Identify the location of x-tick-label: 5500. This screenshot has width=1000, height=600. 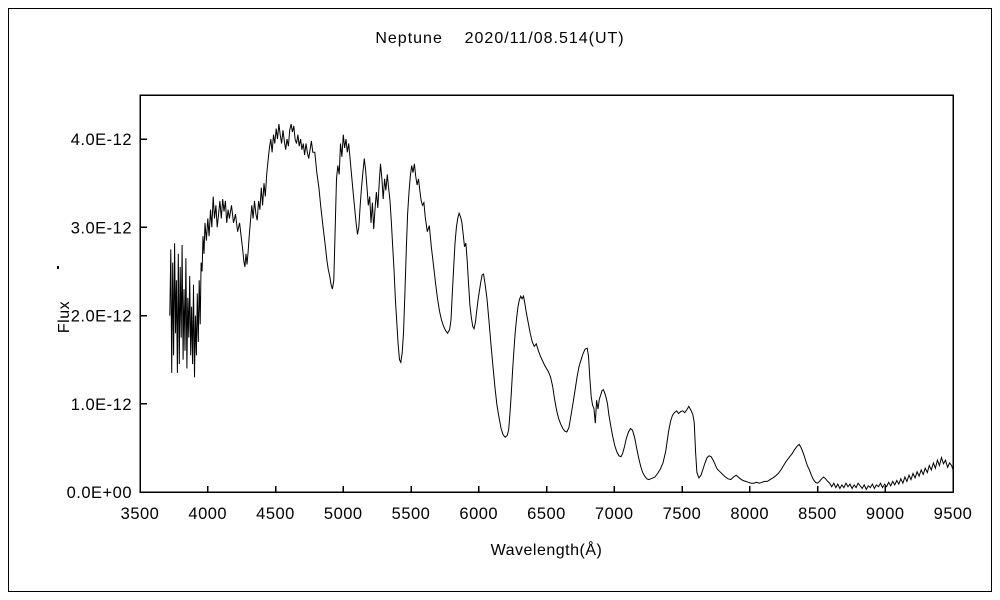
(411, 514).